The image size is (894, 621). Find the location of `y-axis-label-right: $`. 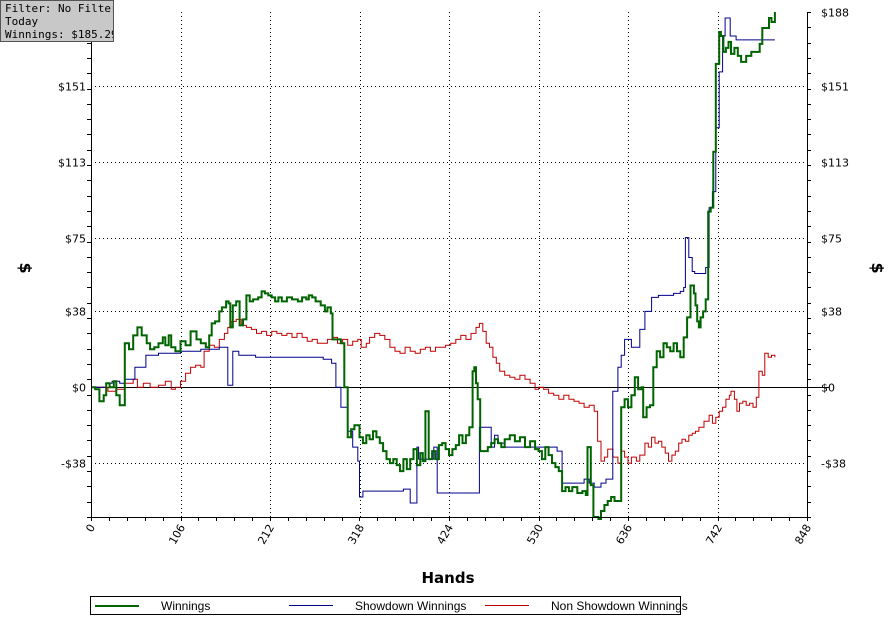

y-axis-label-right: $ is located at coordinates (877, 267).